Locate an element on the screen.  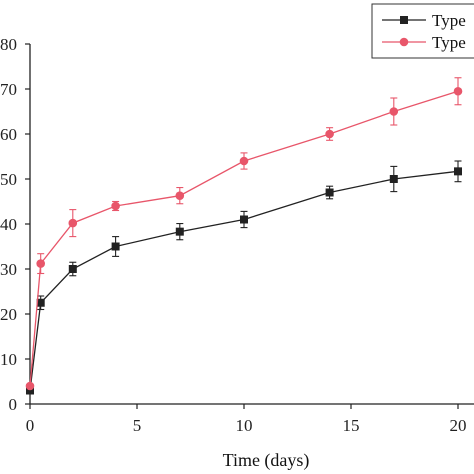
y-tick-label: 50 is located at coordinates (8, 179).